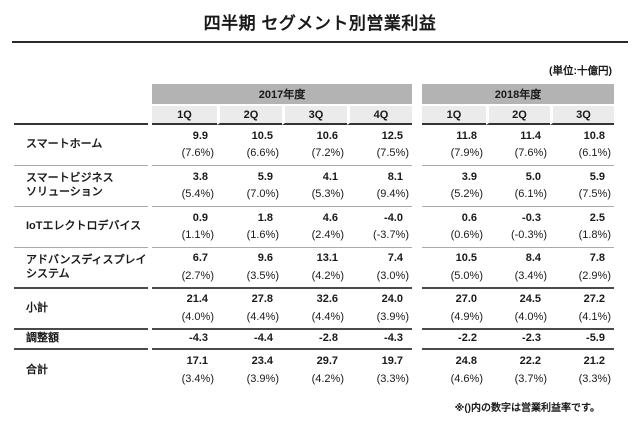 This screenshot has width=640, height=441. I want to click on value: -2.2, so click(467, 338).